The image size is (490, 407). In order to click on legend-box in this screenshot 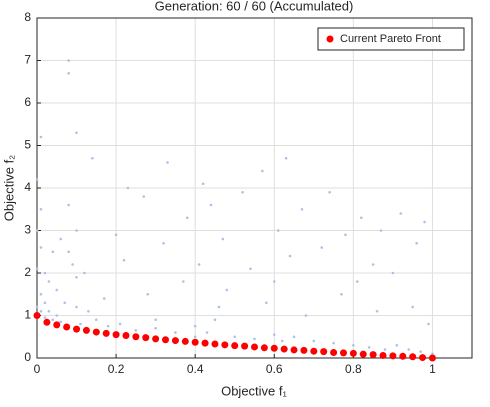, I will do `click(391, 39)`.